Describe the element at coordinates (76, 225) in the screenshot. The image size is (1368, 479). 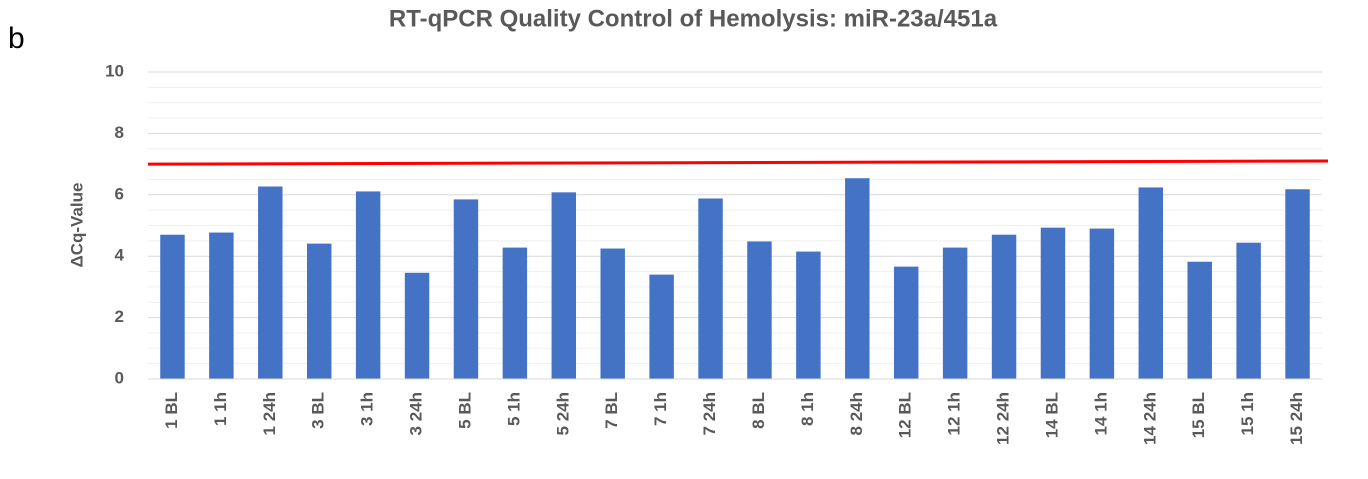
I see `y-axis-label: ΔCq-Value` at that location.